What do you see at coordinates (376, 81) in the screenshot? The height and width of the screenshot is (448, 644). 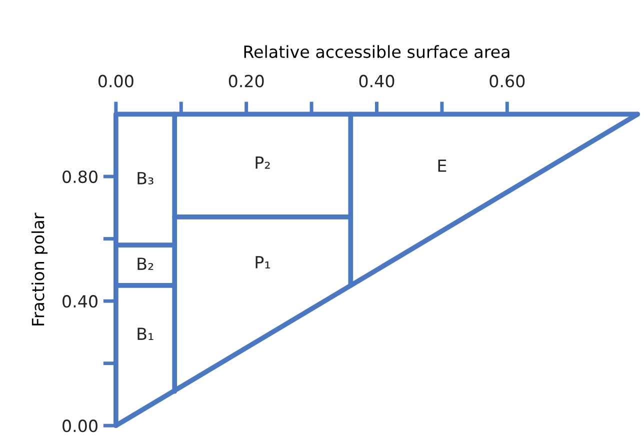 I see `x-tick-label: 0.40` at bounding box center [376, 81].